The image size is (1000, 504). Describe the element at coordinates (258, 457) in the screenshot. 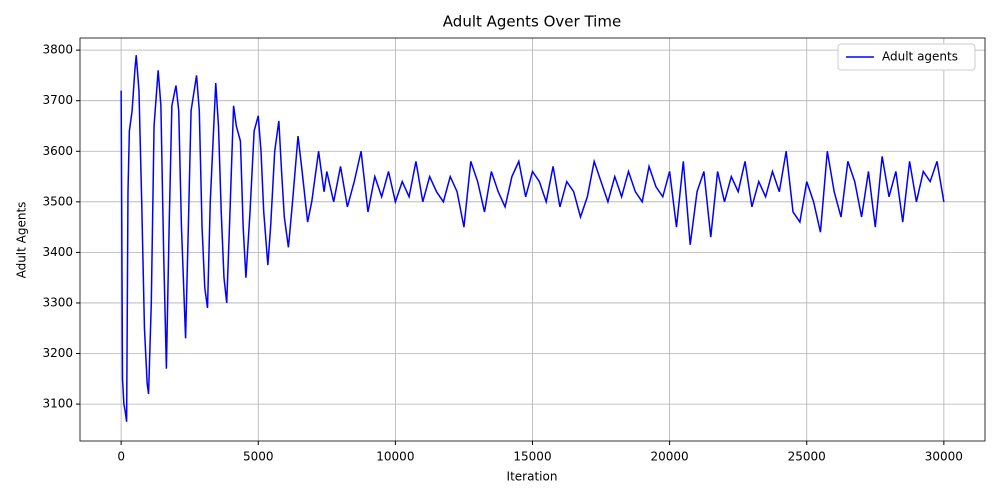

I see `x-tick-label: 5000` at that location.